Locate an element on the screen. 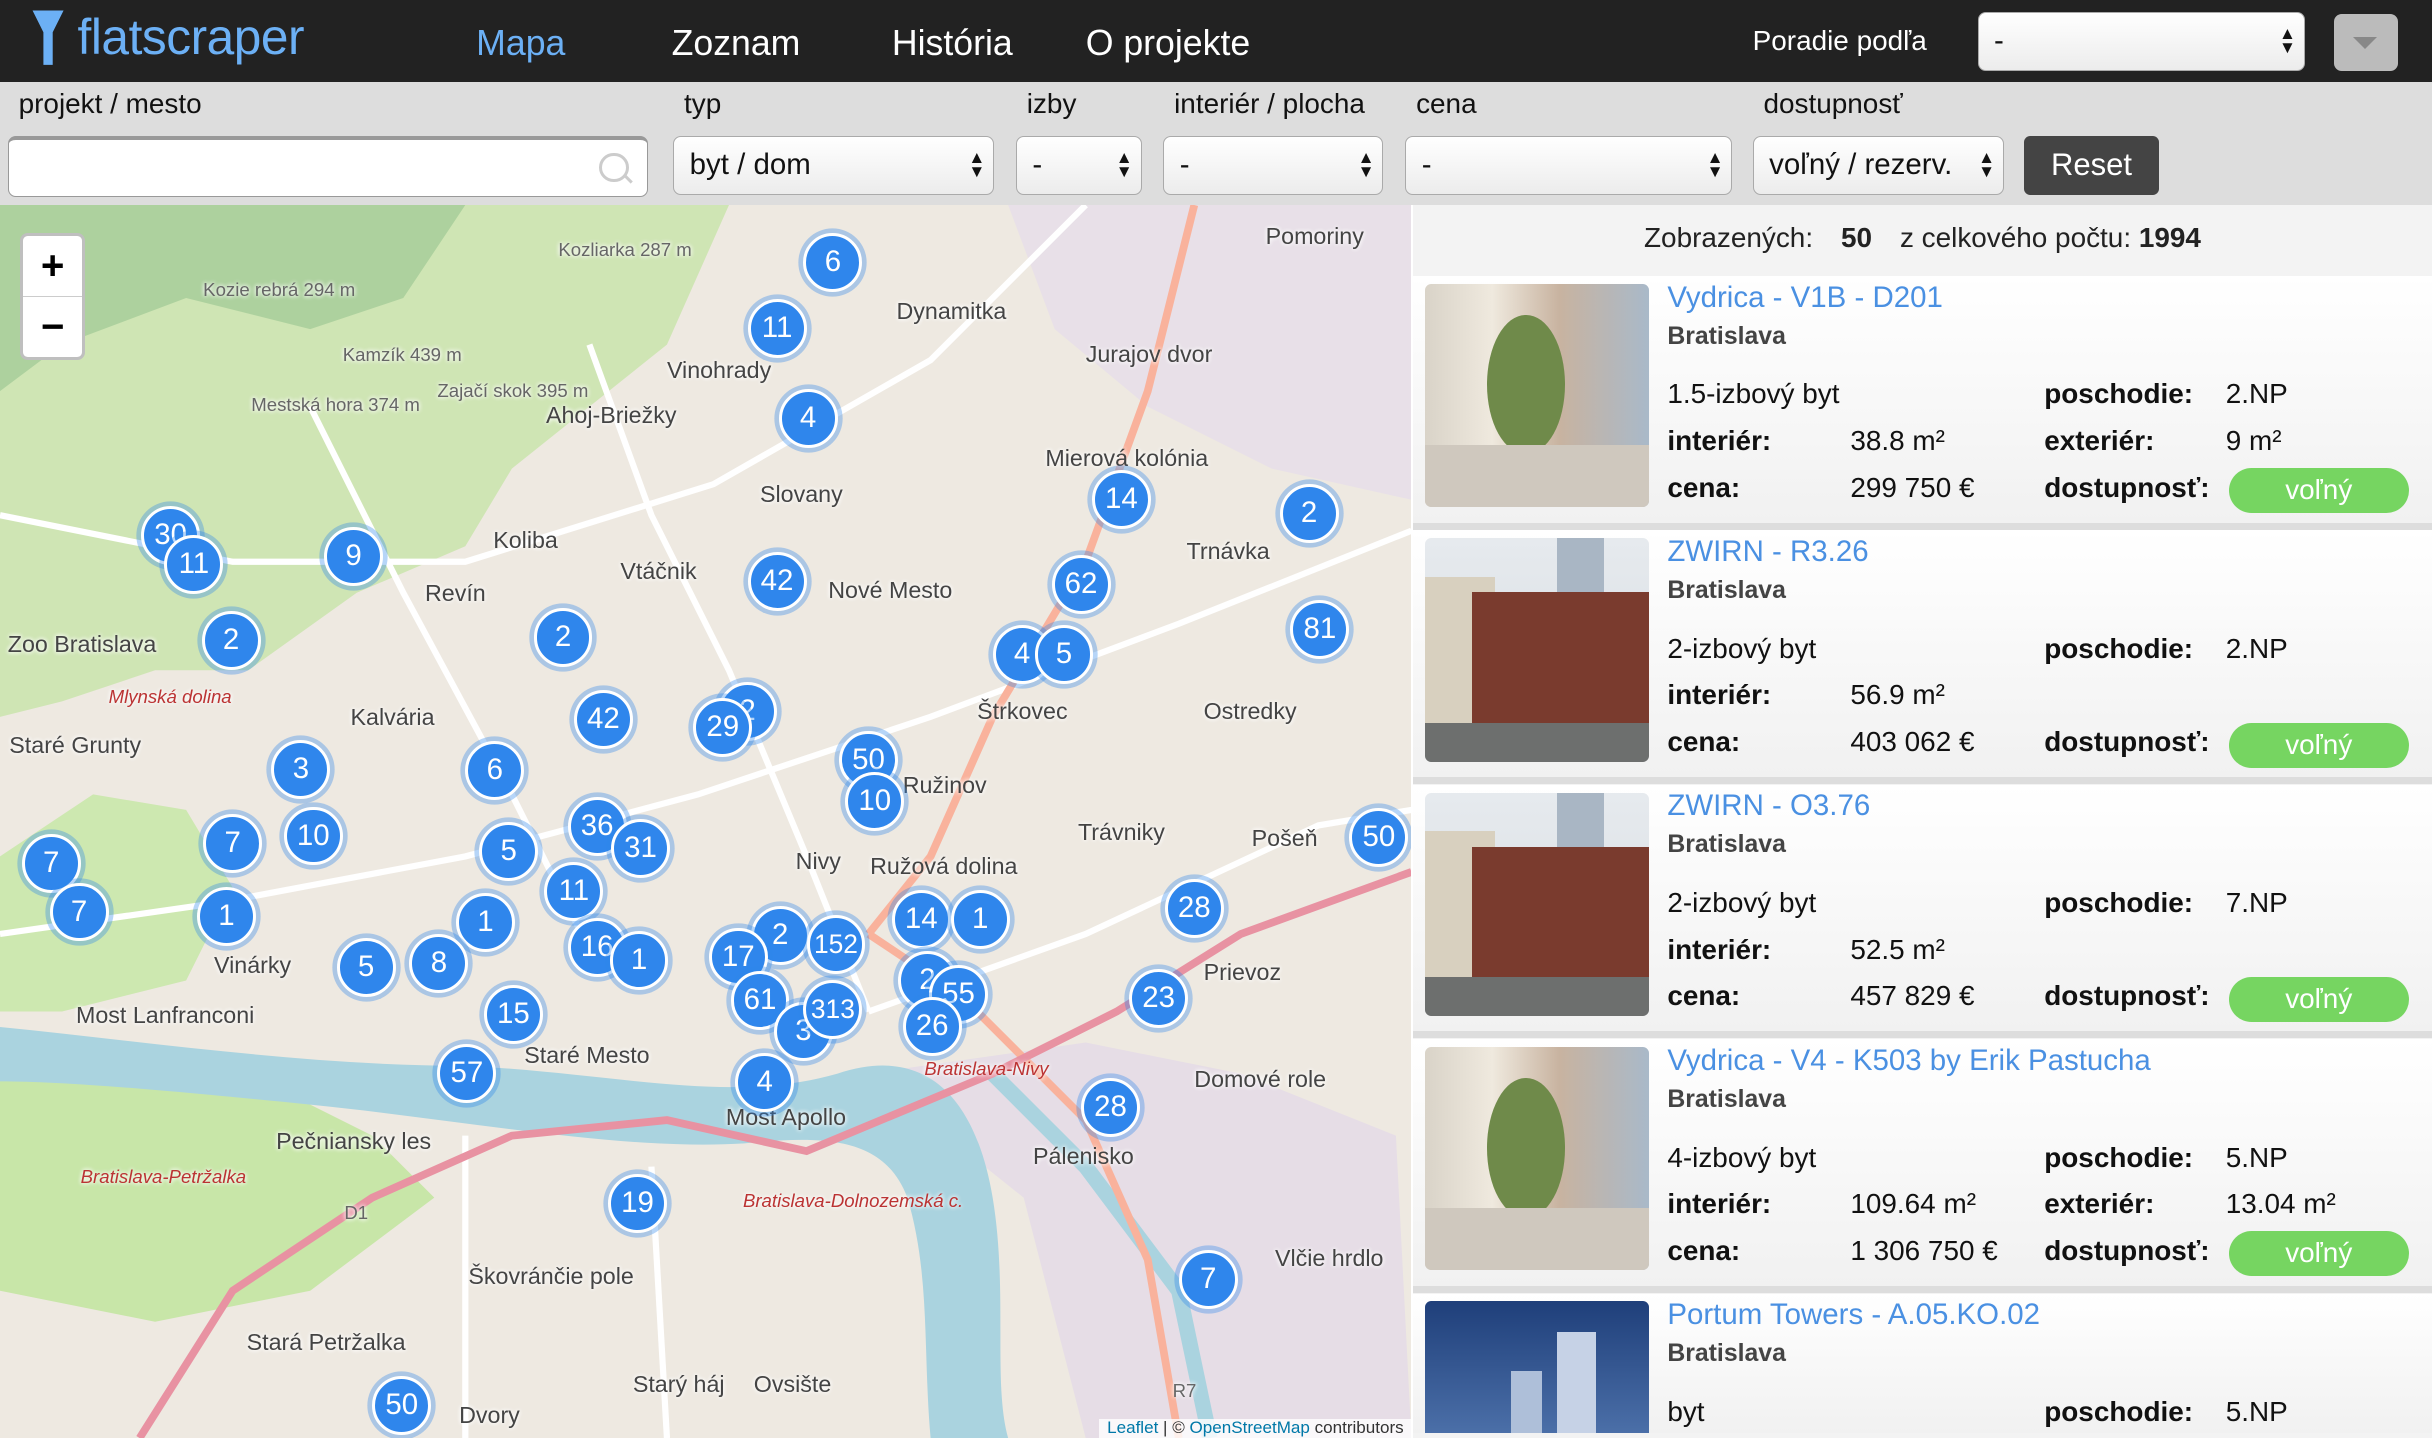 The height and width of the screenshot is (1438, 2432). area-select: - ▲ ▼ is located at coordinates (1273, 166).